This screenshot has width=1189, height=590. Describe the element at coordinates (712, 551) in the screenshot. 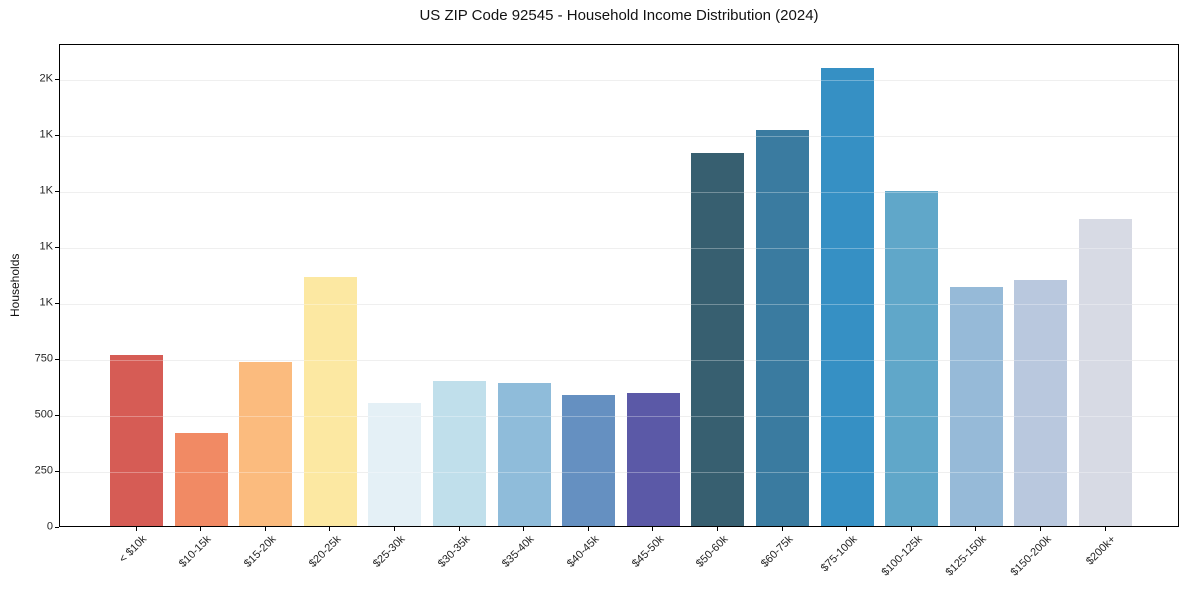

I see `x-tick-label: $50-60k` at that location.